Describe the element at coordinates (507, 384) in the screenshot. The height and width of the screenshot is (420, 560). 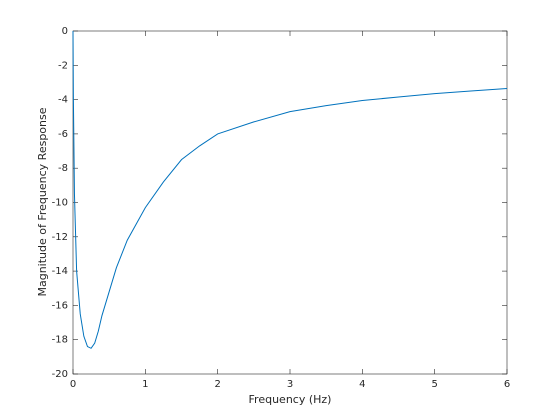
I see `x-tick-label: 6` at that location.